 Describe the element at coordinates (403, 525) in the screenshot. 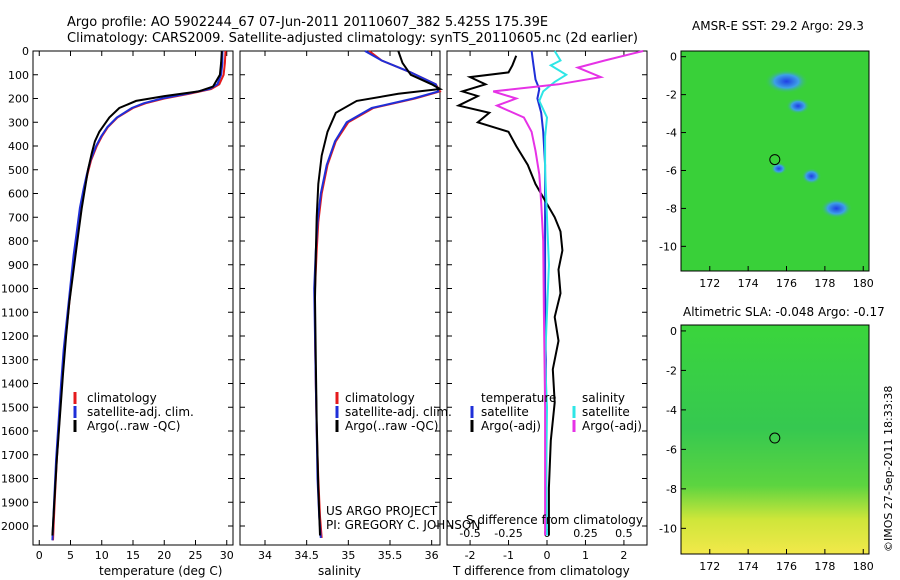

I see `pi-credit: PI: GREGORY C. JOHNSON` at that location.